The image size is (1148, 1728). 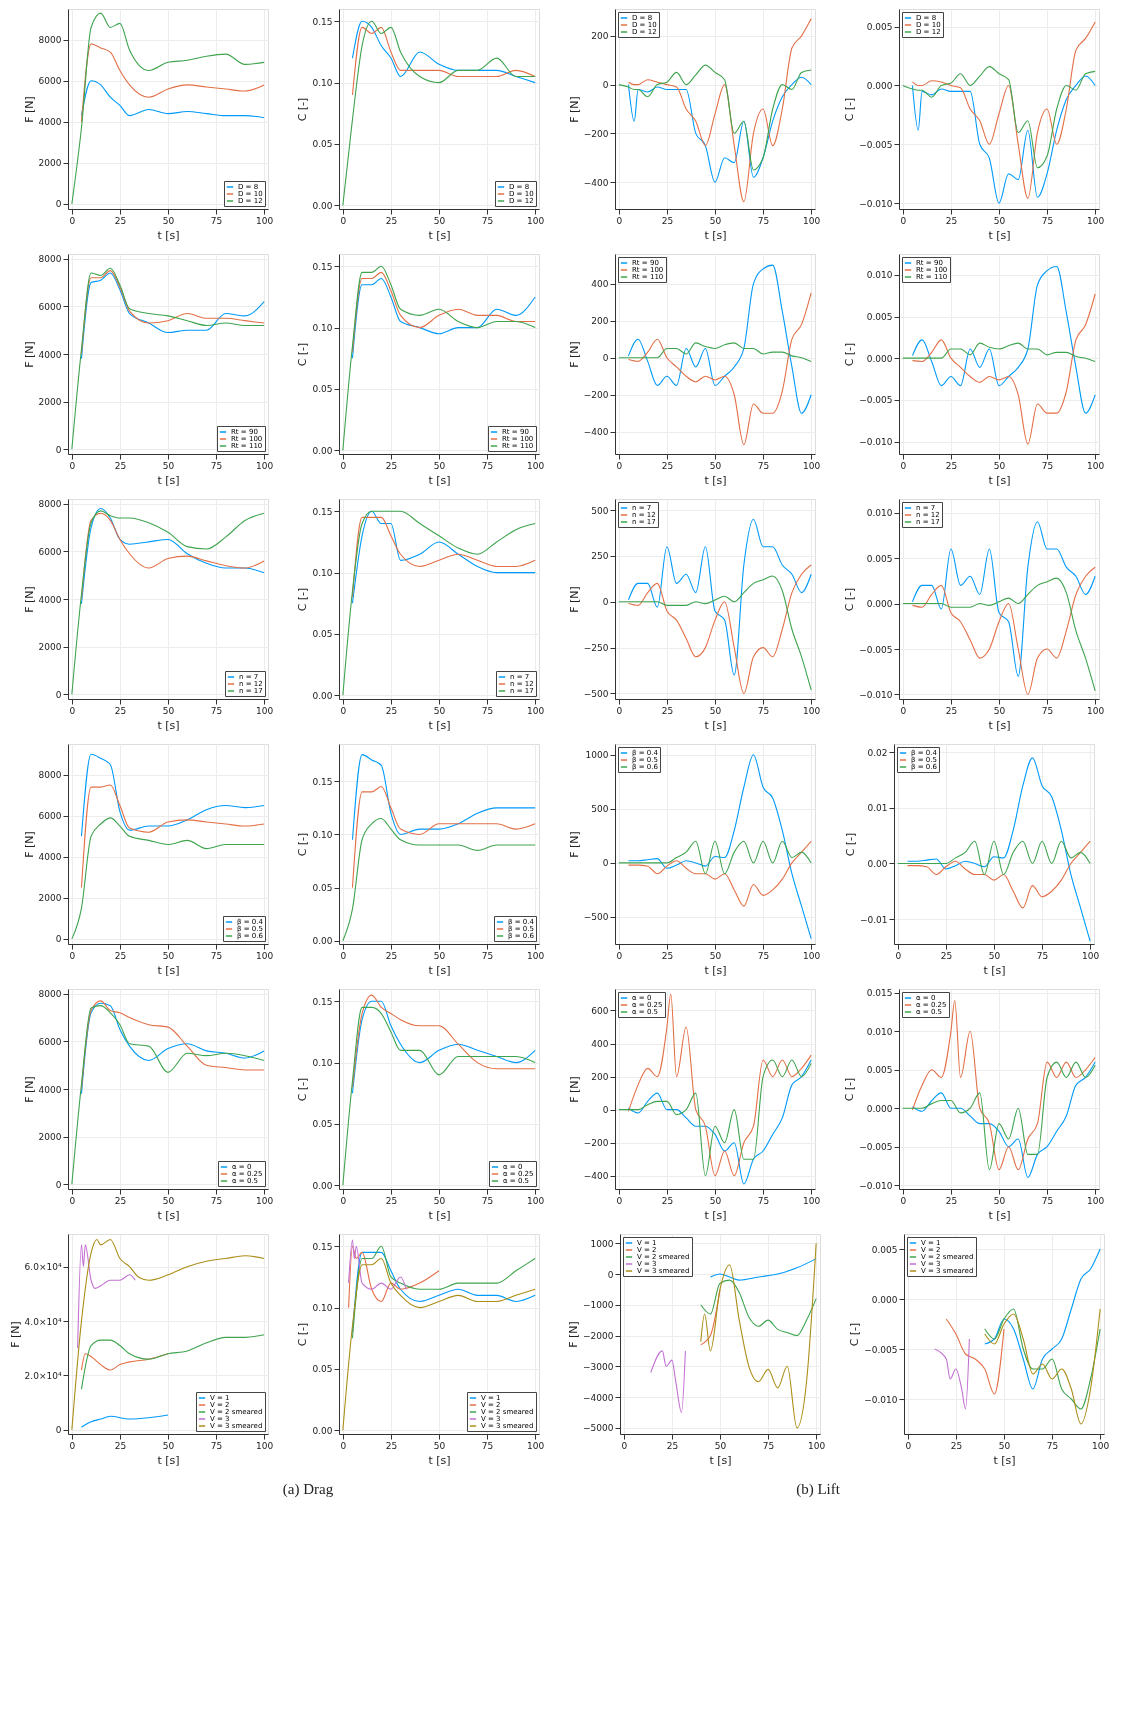 I want to click on y-tick-label: 2.0×10⁴, so click(x=43, y=1376).